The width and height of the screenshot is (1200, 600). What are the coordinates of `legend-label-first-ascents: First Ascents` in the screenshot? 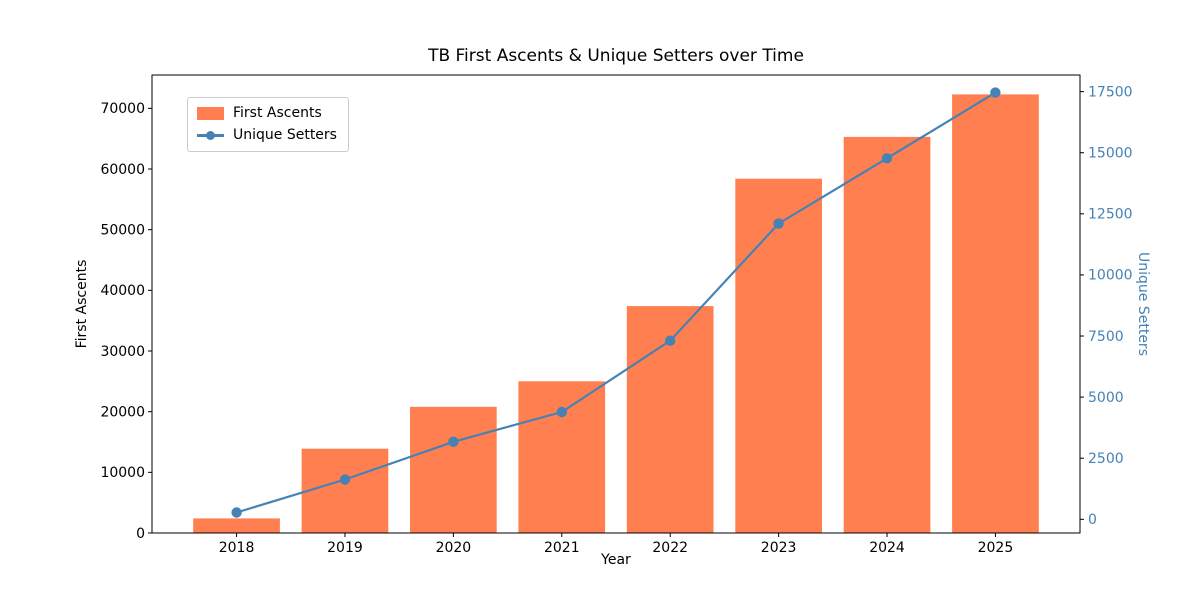 It's located at (277, 113).